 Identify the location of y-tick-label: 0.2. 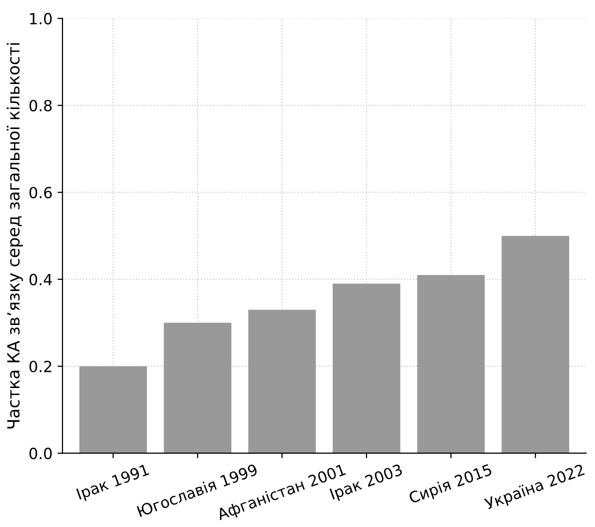
(40, 366).